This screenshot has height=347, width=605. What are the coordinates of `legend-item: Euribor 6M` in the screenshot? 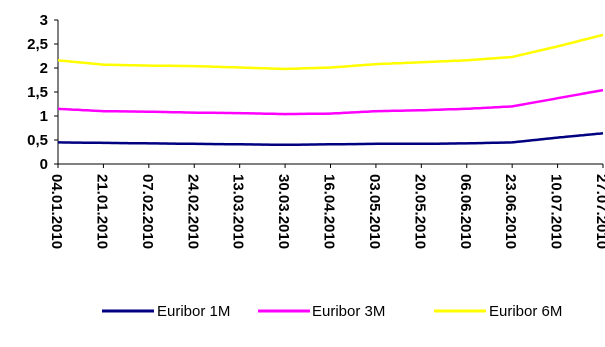 It's located at (498, 311).